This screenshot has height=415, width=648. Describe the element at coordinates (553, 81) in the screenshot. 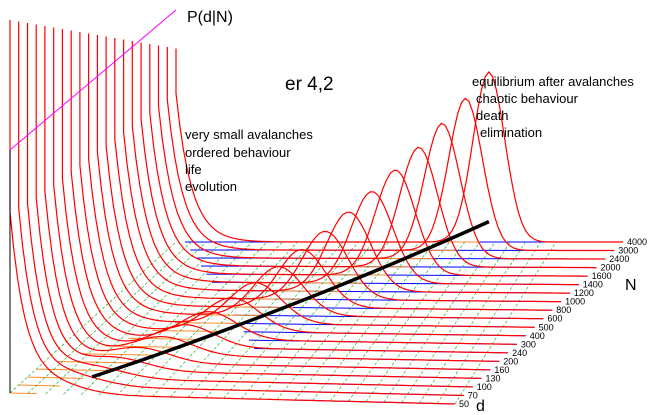

I see `annotation-right-1: equilibrium after avalanches` at that location.